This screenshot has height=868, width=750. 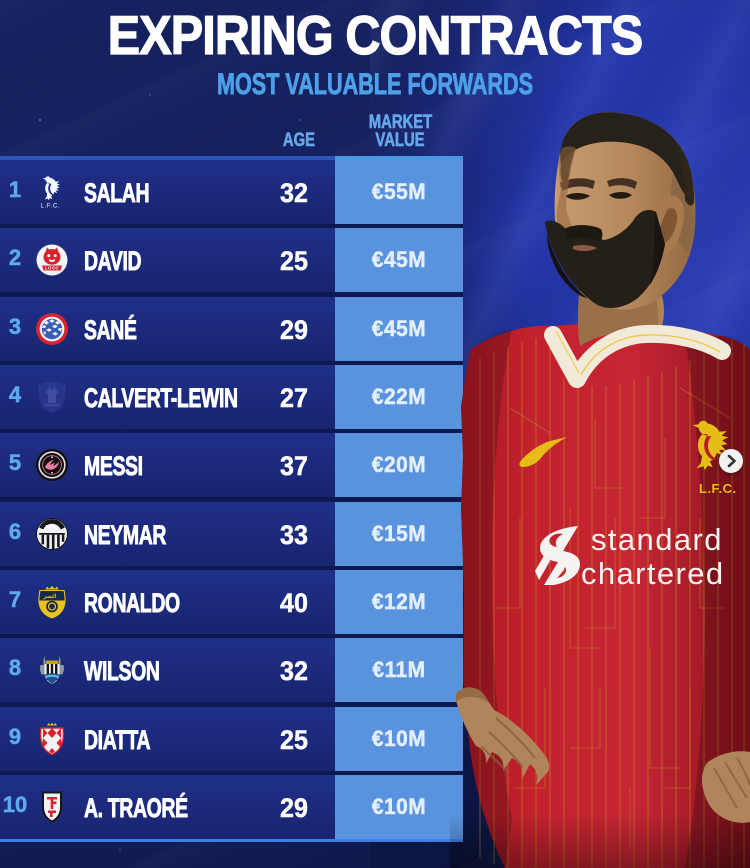 What do you see at coordinates (52, 527) in the screenshot?
I see `svg-text: S.F.C.` at bounding box center [52, 527].